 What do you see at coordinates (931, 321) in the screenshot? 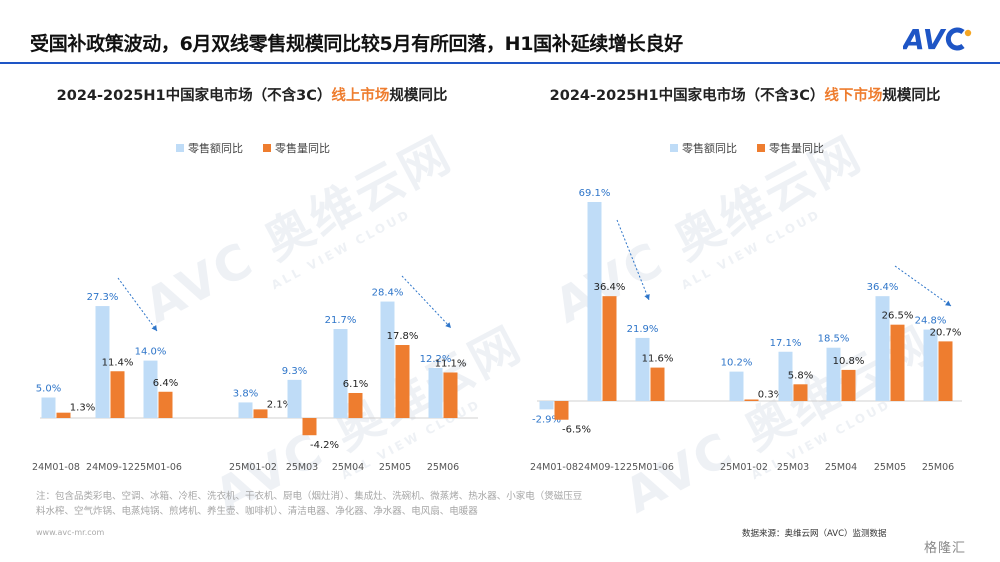
I see `data-label-amount: 24.8%` at bounding box center [931, 321].